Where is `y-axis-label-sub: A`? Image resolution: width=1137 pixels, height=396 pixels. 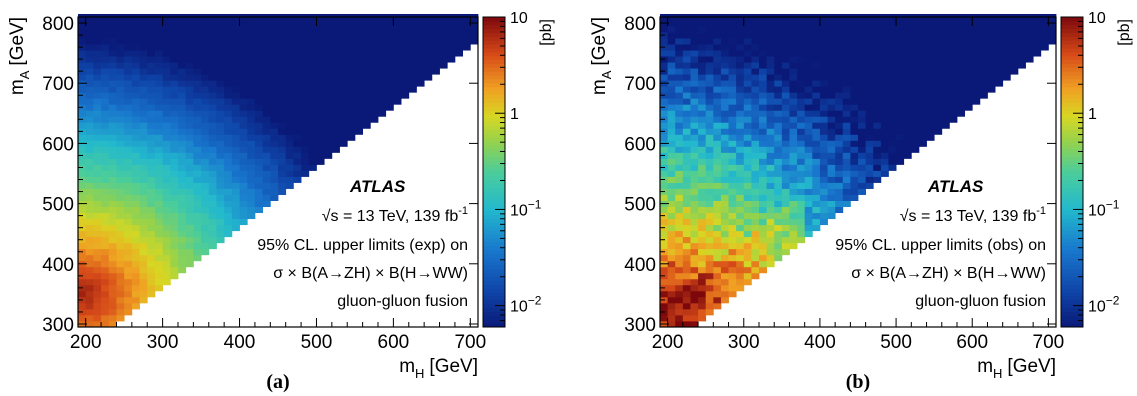
y-axis-label-sub: A is located at coordinates (24, 74).